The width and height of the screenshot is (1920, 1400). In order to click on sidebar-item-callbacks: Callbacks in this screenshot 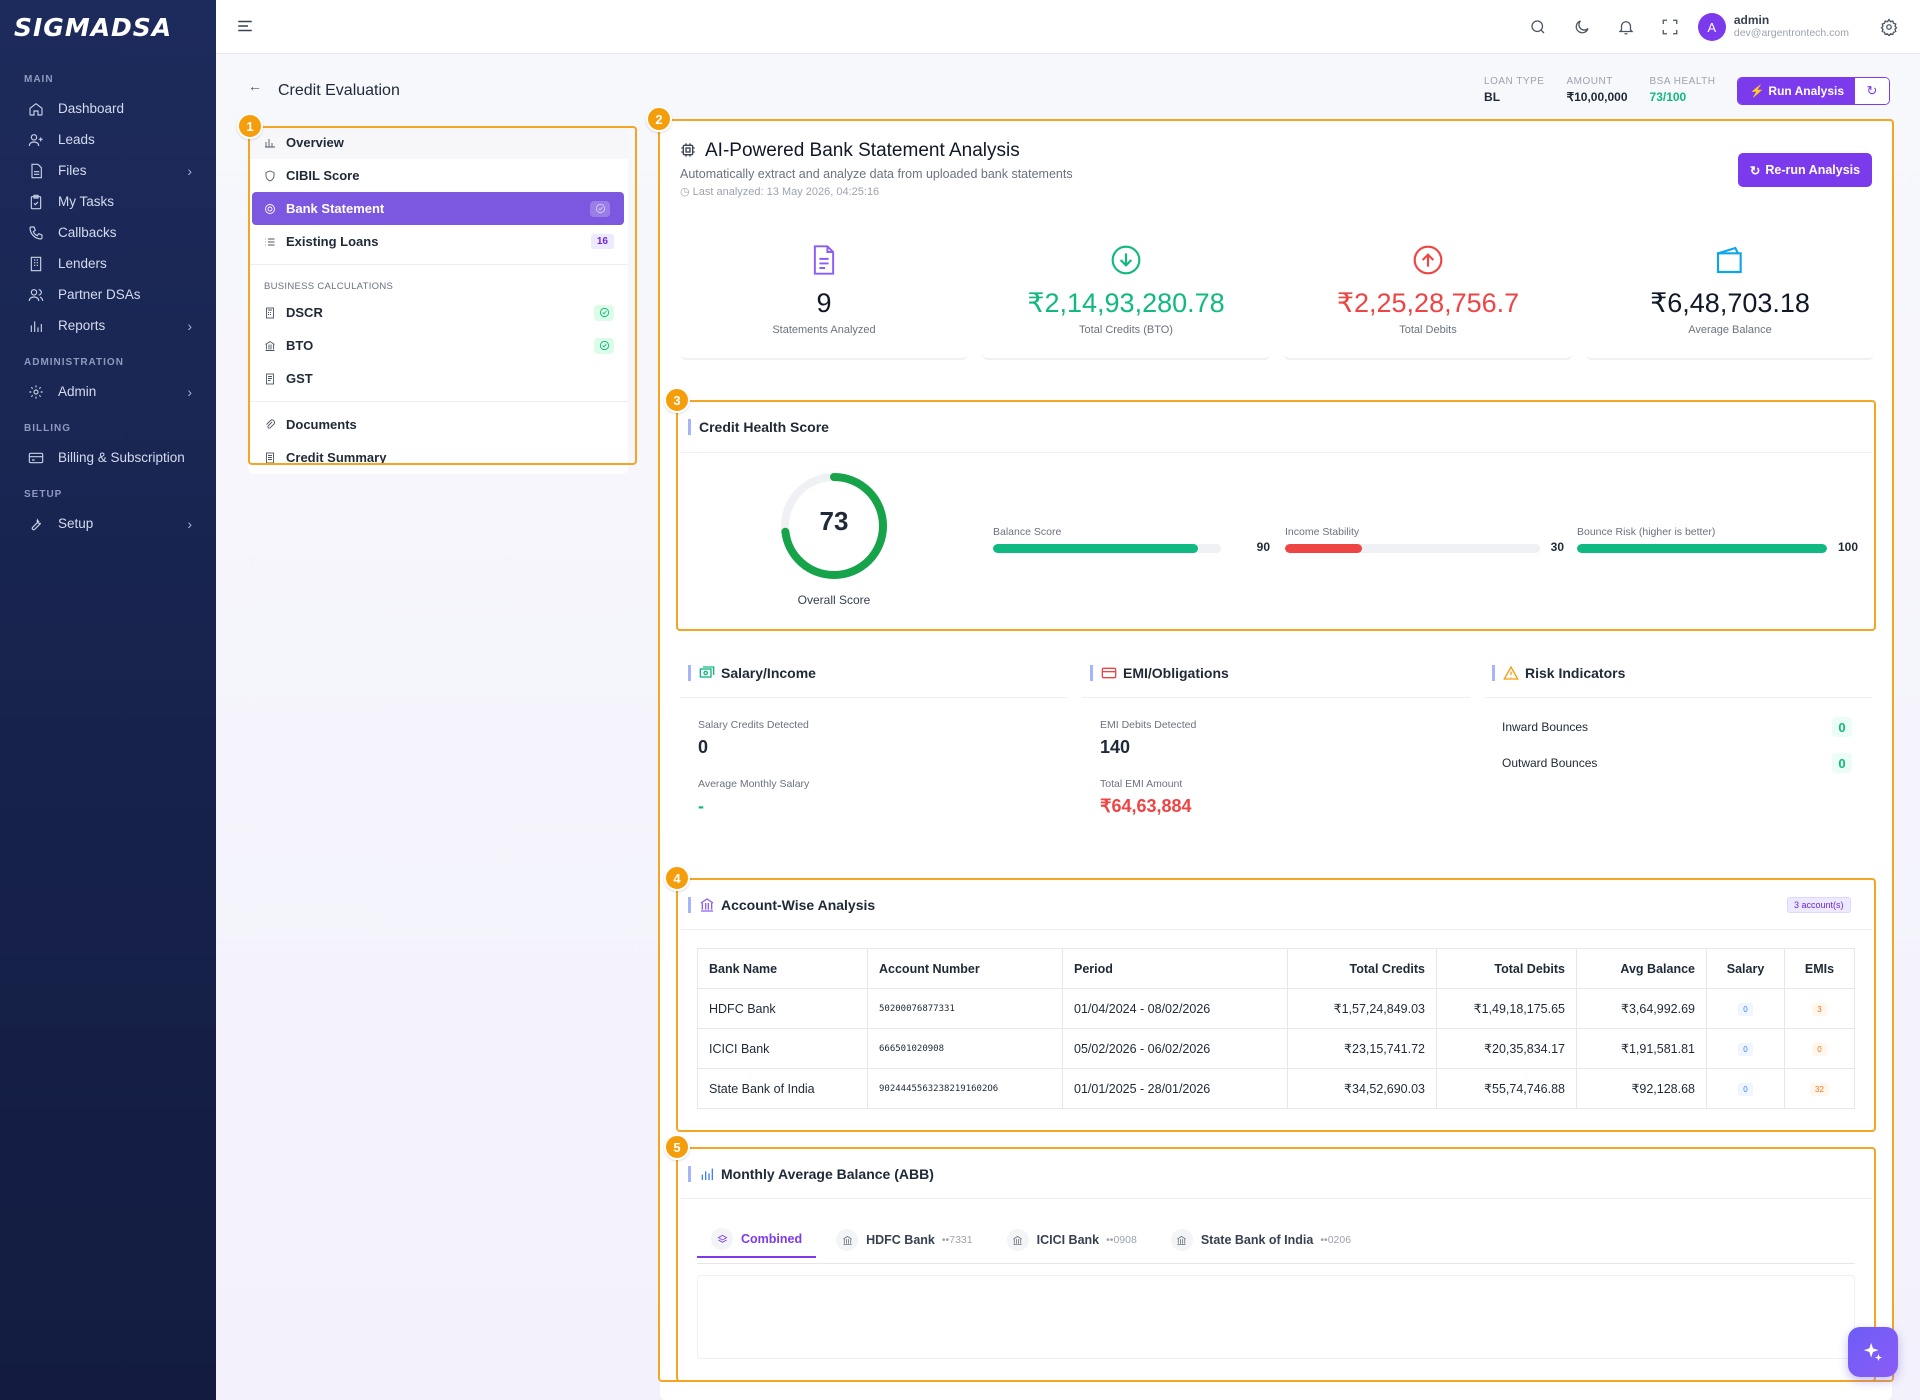, I will do `click(108, 232)`.